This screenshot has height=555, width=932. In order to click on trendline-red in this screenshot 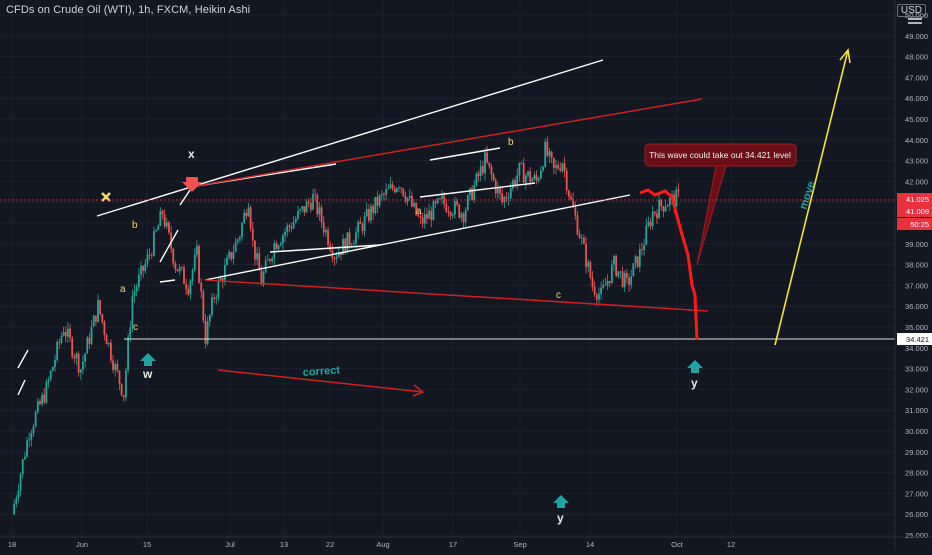, I will do `click(446, 143)`.